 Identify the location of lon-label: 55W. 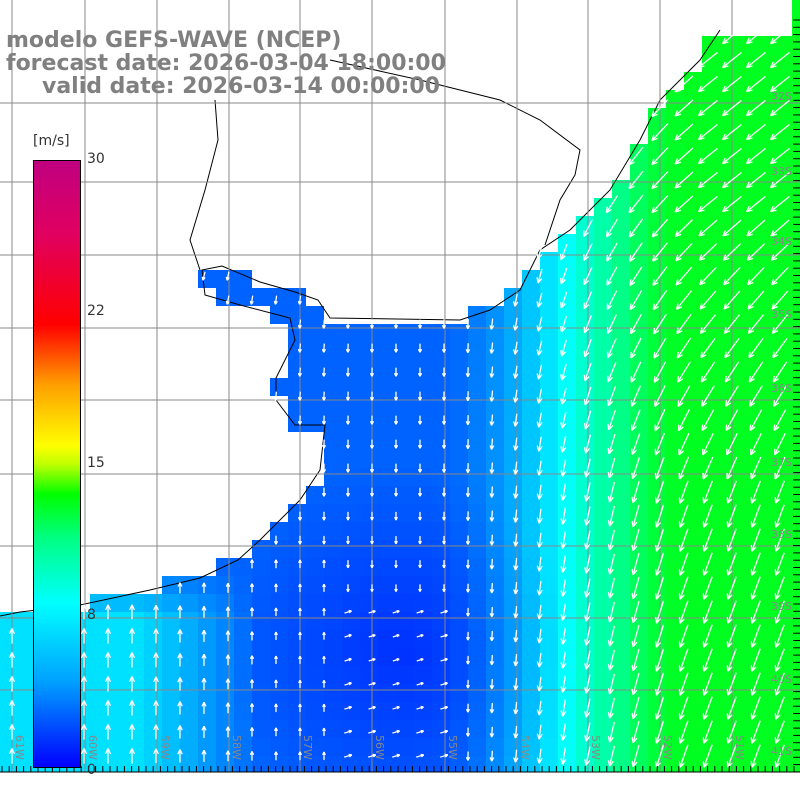
(452, 747).